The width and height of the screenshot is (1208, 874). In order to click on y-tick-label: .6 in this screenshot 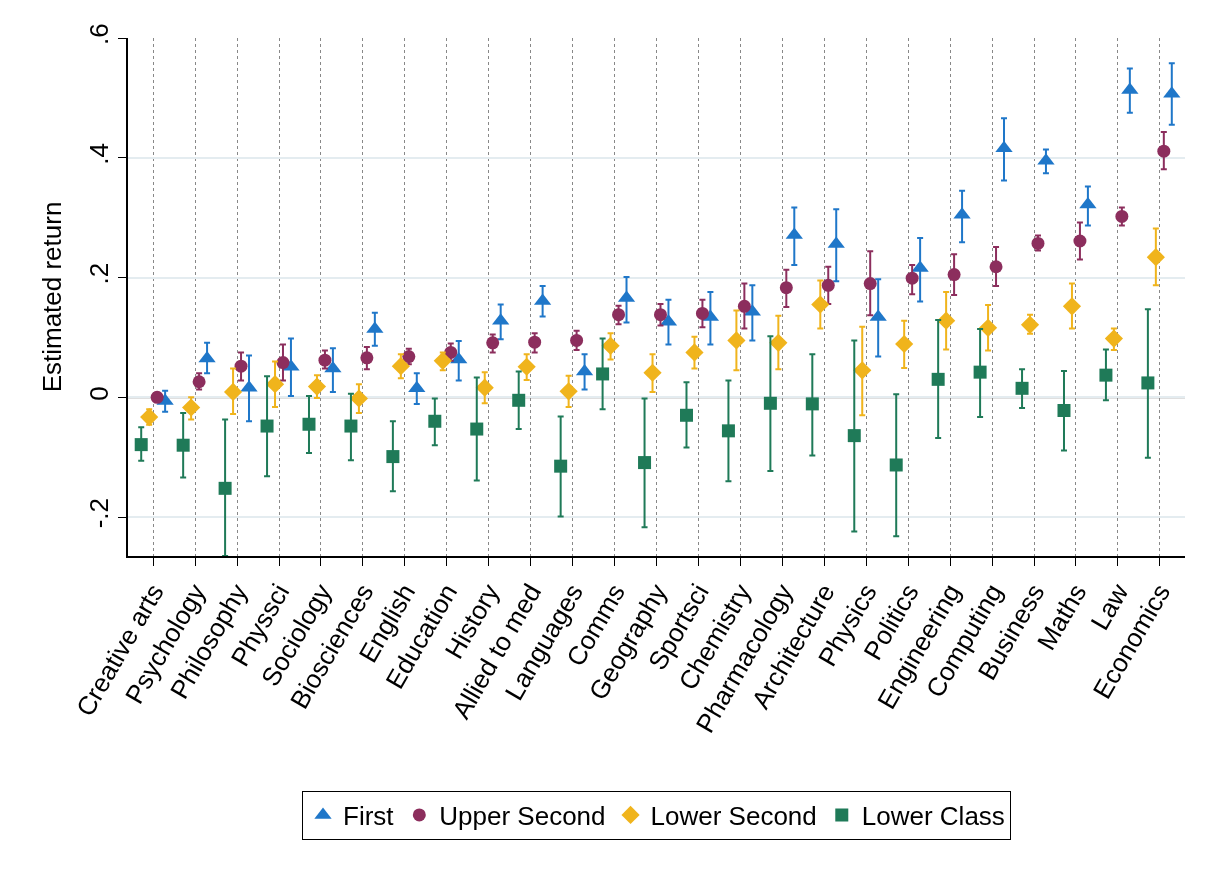, I will do `click(98, 34)`.